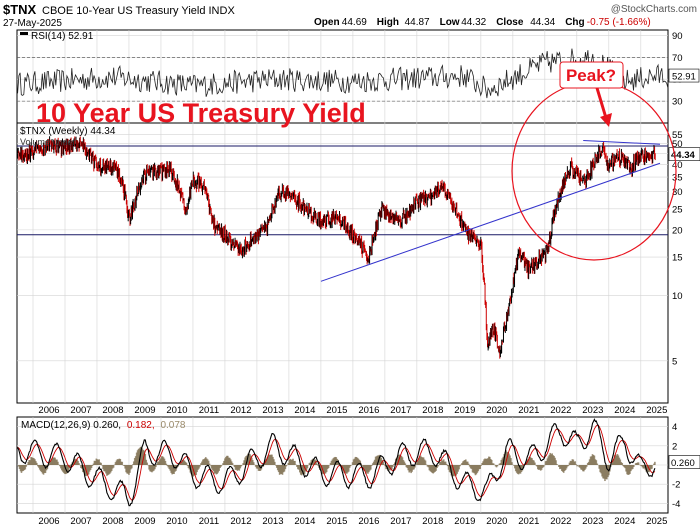  What do you see at coordinates (201, 113) in the screenshot?
I see `chart-title: 10 Year US Treasury Yield` at bounding box center [201, 113].